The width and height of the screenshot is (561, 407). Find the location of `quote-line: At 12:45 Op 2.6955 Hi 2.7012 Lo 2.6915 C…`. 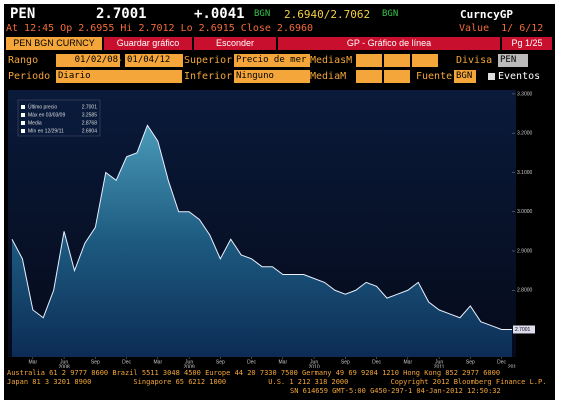

quote-line: At 12:45 Op 2.6955 Hi 2.7012 Lo 2.6915 C… is located at coordinates (160, 28).